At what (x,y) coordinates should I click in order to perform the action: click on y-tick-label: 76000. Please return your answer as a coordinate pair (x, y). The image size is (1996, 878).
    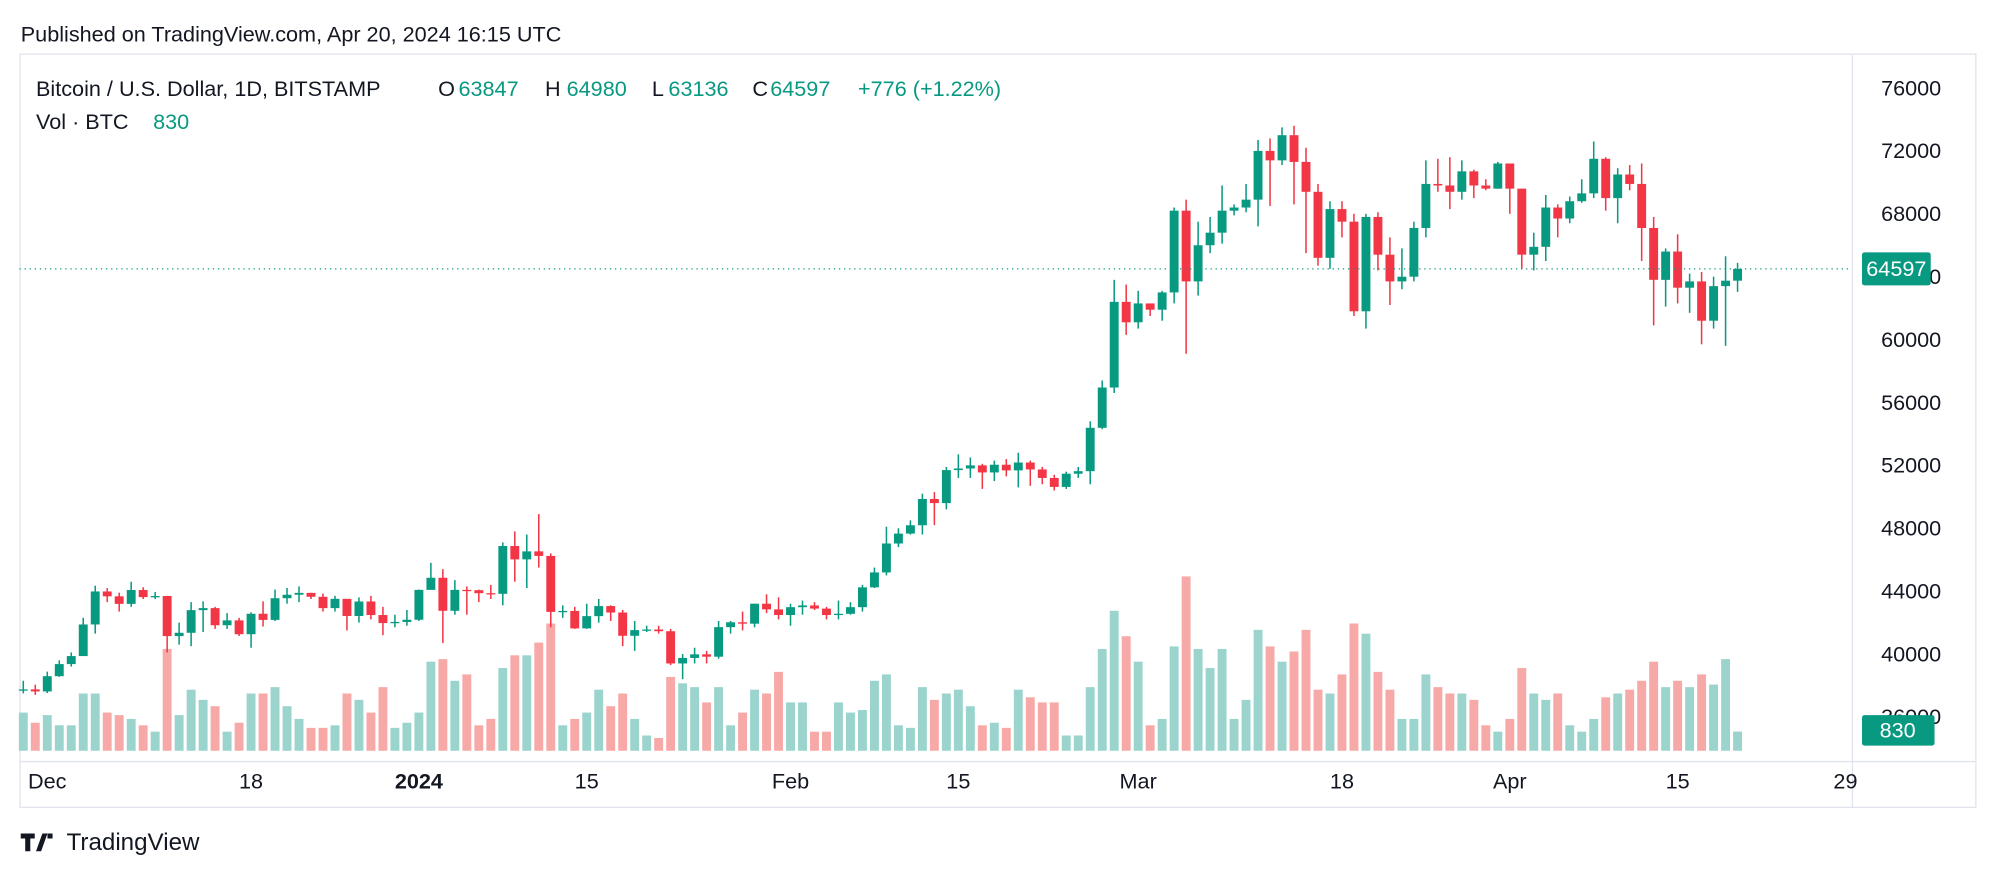
    Looking at the image, I should click on (1911, 87).